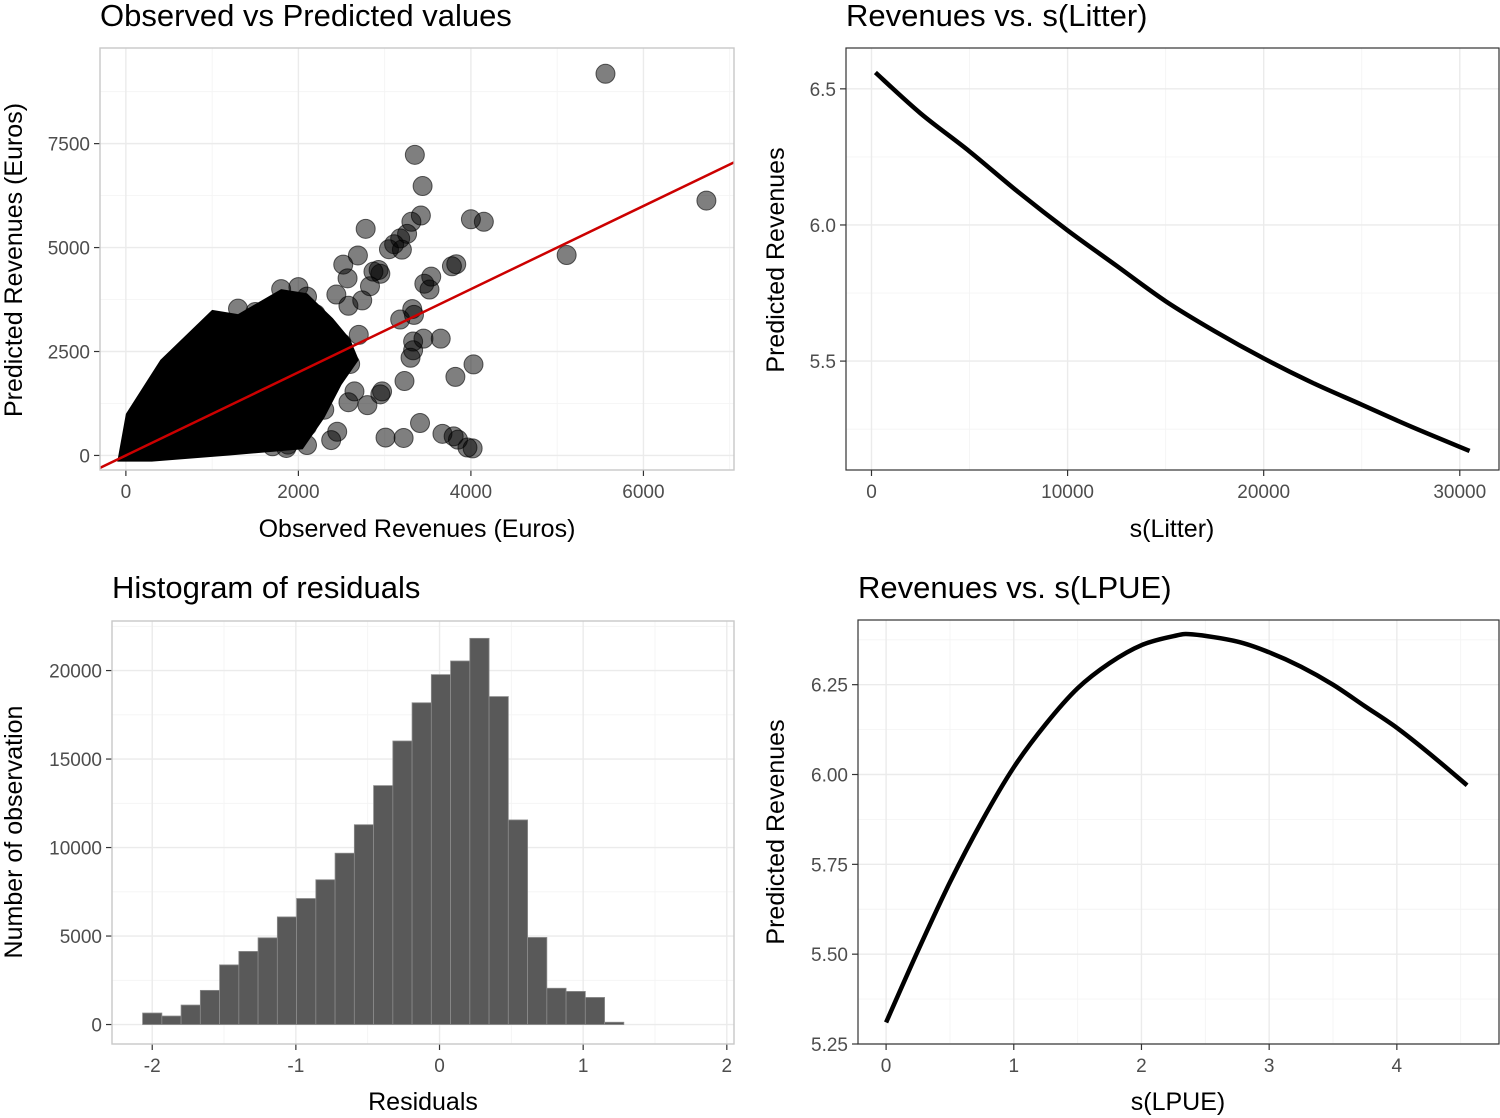 This screenshot has height=1118, width=1500. I want to click on y-tick-label: 7500, so click(69, 145).